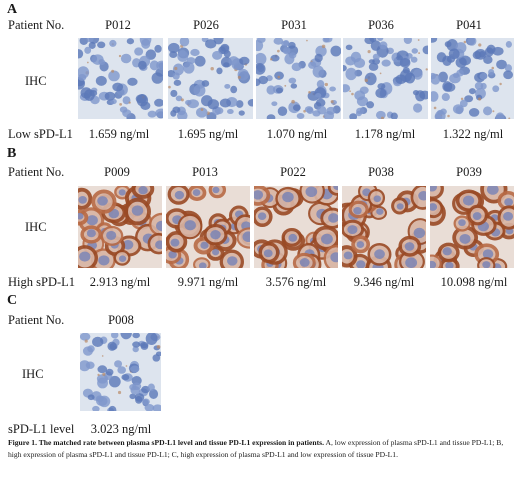 The image size is (520, 479). Describe the element at coordinates (296, 282) in the screenshot. I see `spdl1-value: 3.576 ng/ml` at that location.